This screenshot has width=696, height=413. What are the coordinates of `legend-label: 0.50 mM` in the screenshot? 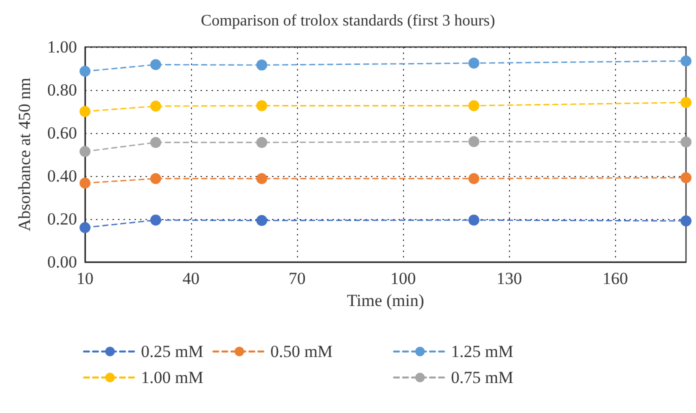 It's located at (301, 351).